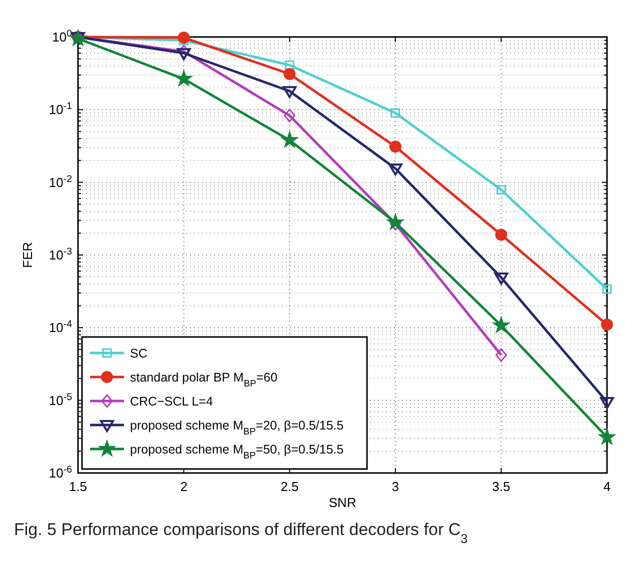  I want to click on legend-label: standard polar BP M$_{BP}$=60, so click(204, 379).